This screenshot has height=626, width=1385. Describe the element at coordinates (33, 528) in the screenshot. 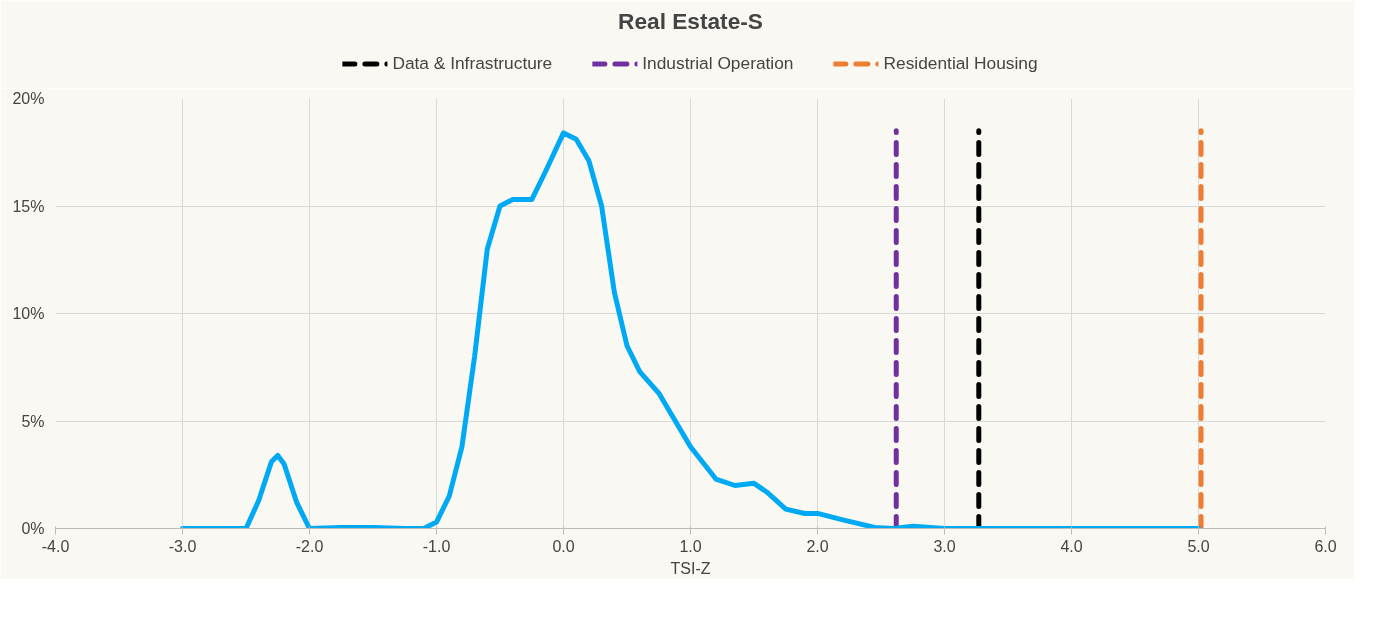

I see `y-tick-label: 0%` at that location.